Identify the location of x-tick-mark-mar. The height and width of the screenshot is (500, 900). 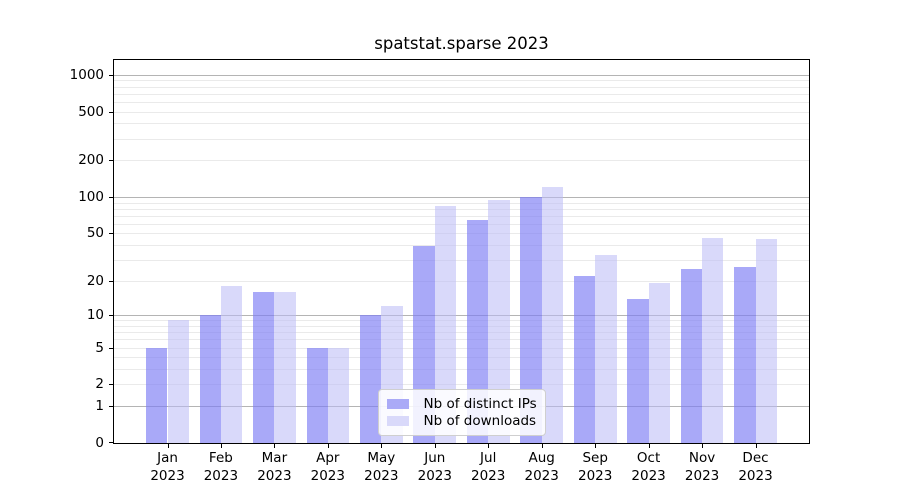
(275, 445).